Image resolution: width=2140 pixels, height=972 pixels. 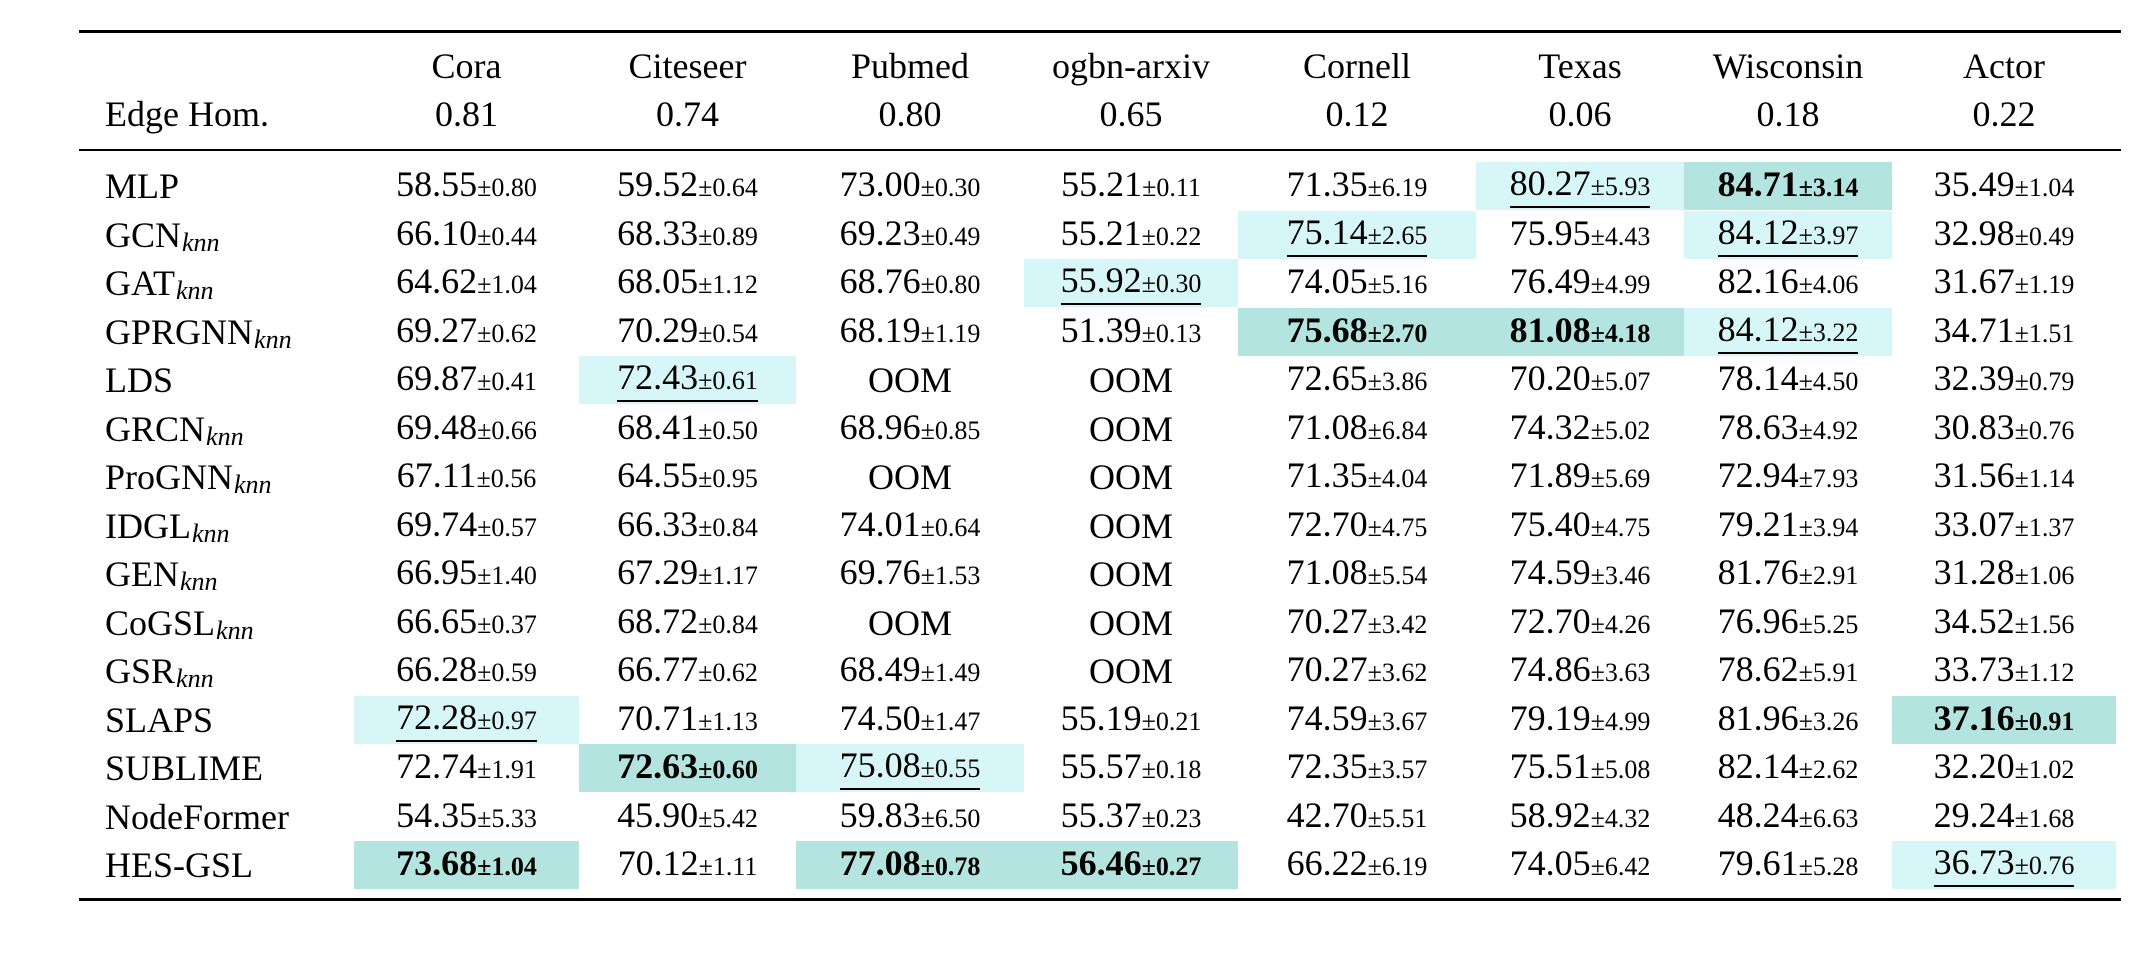 I want to click on cell-value: 67.29±1.17, so click(x=687, y=574).